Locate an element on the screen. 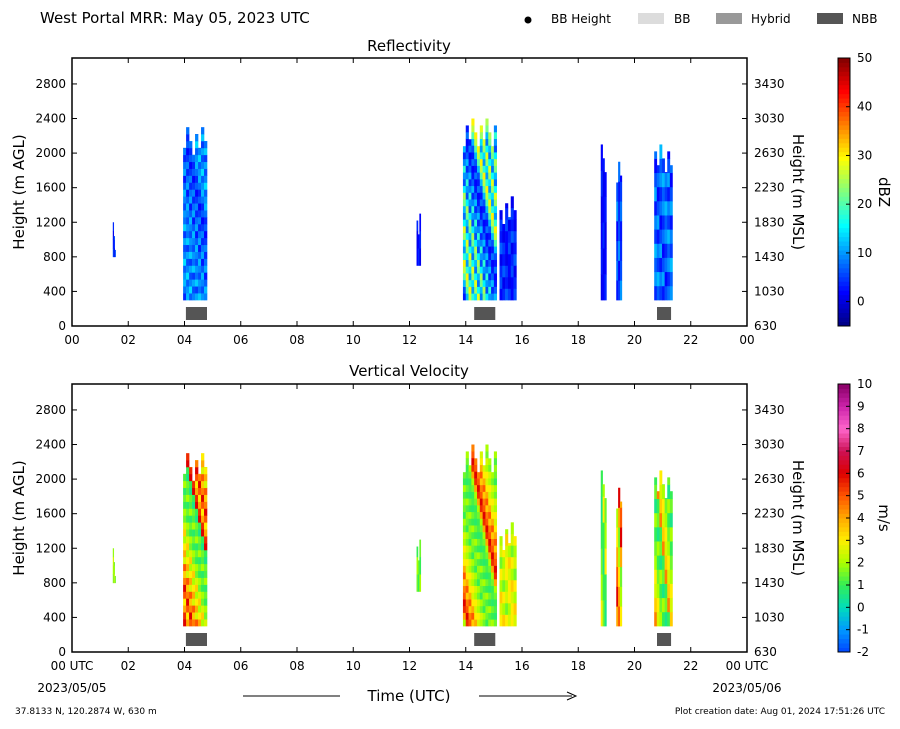 The height and width of the screenshot is (729, 900). x-tick-label: 18 is located at coordinates (578, 340).